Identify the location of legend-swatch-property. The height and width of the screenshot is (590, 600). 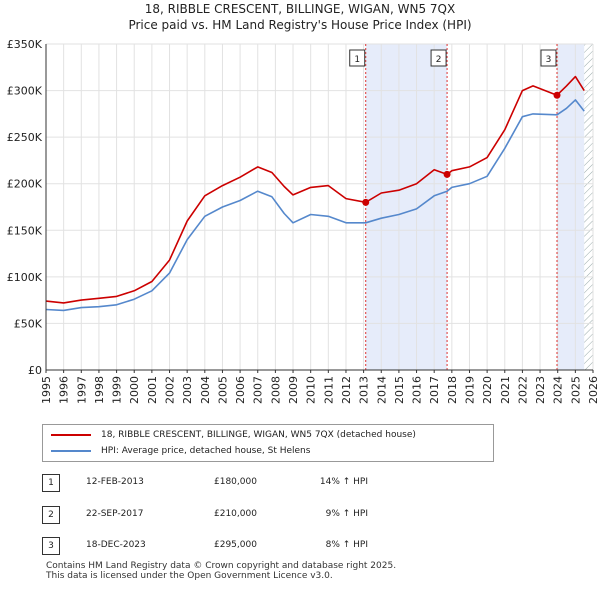
(71, 435).